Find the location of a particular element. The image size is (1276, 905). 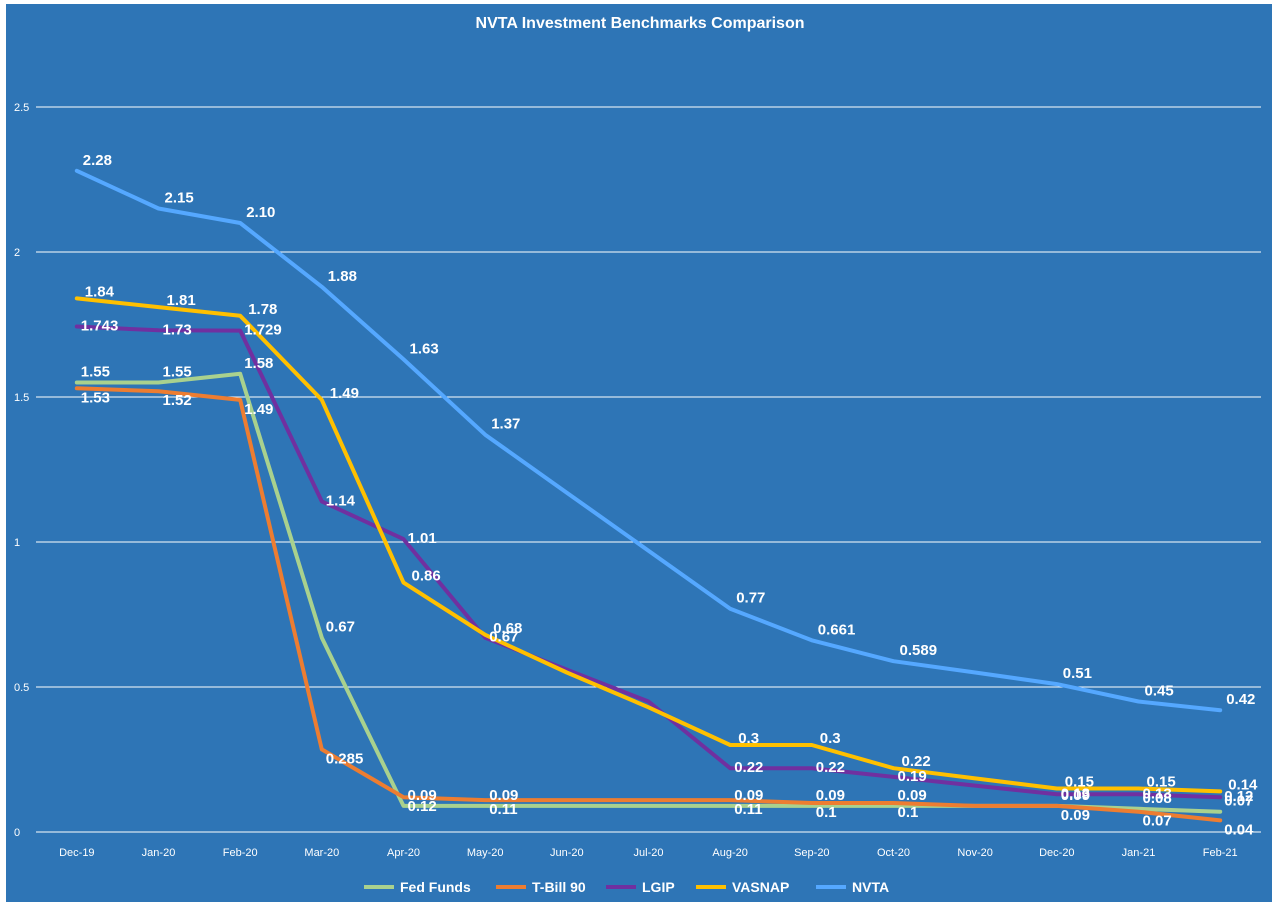

x-tick-label: Feb-21 is located at coordinates (1220, 853).